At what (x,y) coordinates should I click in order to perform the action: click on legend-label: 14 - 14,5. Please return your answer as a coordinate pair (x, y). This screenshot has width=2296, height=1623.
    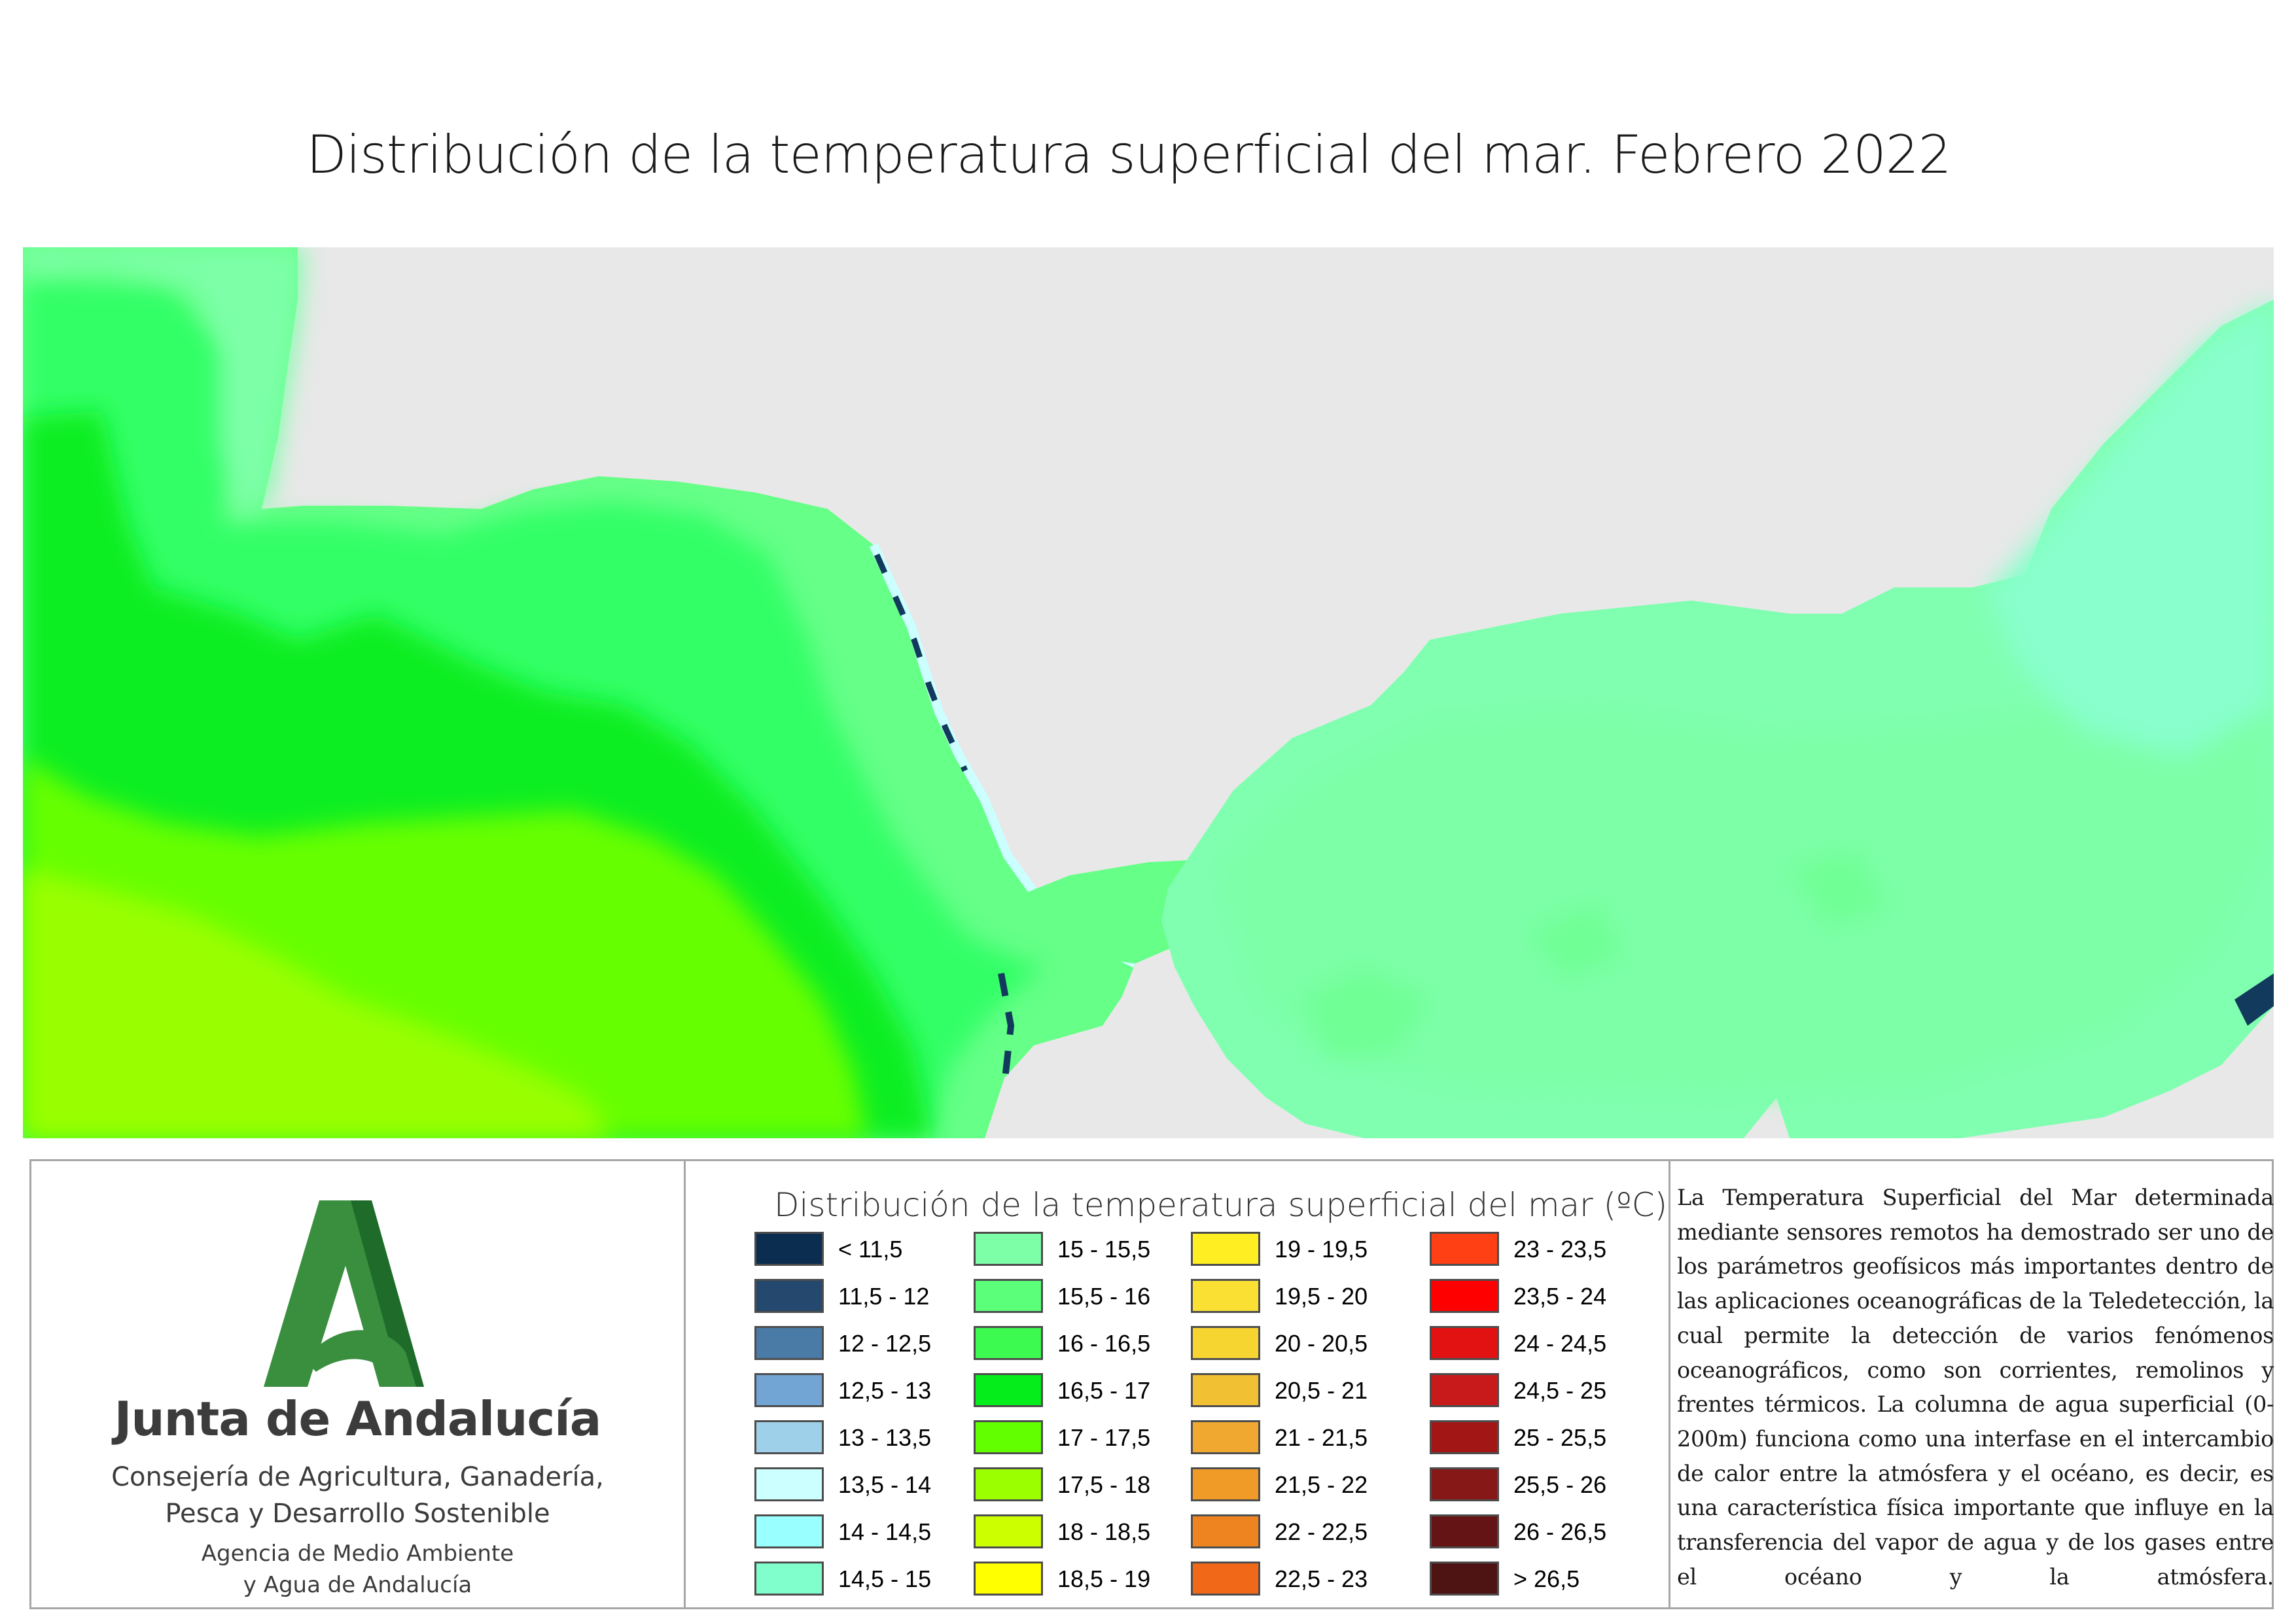
    Looking at the image, I should click on (885, 1532).